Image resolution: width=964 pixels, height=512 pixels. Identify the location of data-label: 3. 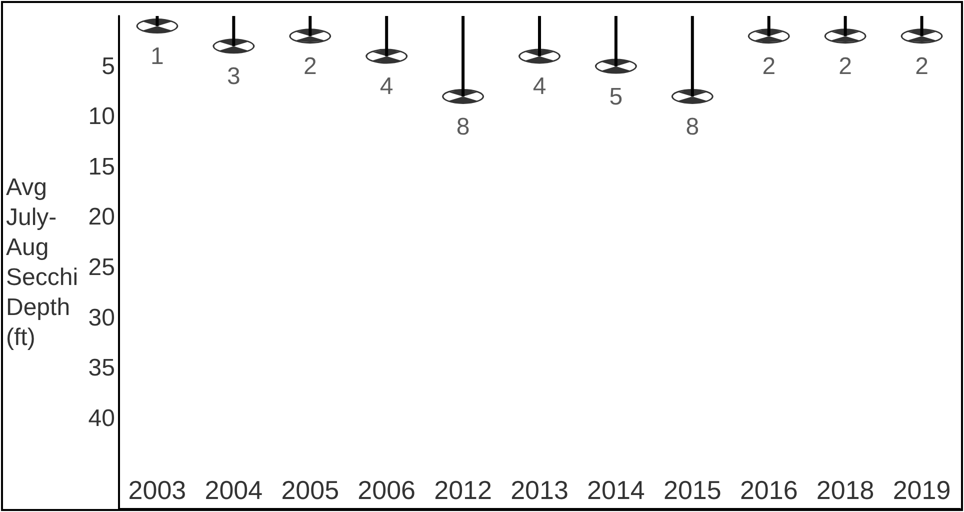
(233, 76).